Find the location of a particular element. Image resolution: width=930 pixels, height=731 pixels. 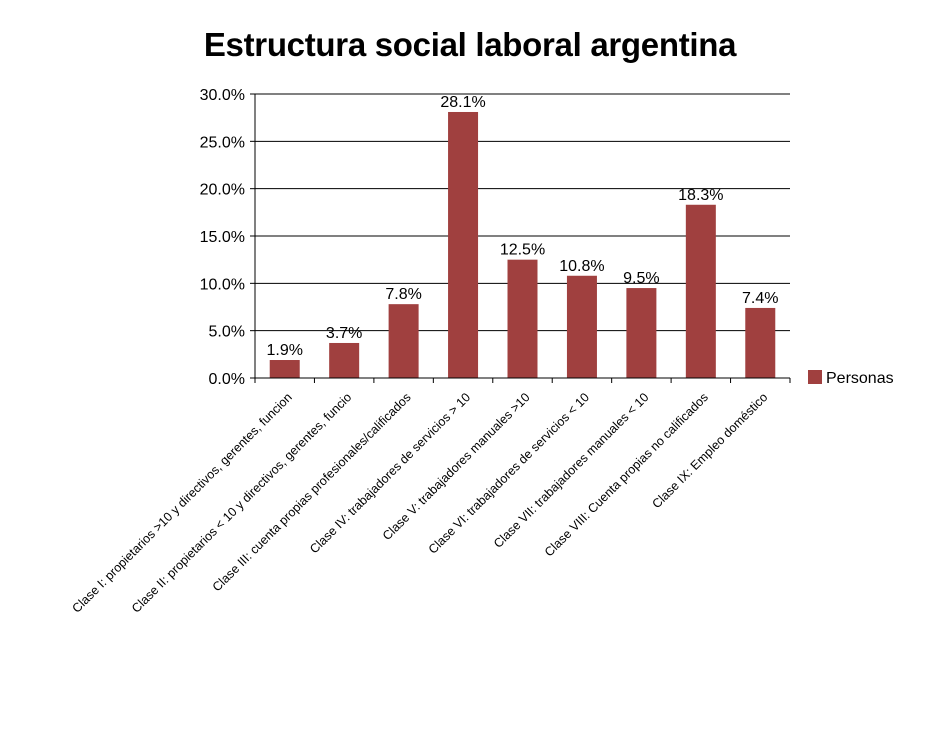

y-tick-labels: 0.0% 5.0% 10.0% 15.0% 20.0% 25.0% 30.0% is located at coordinates (222, 237).